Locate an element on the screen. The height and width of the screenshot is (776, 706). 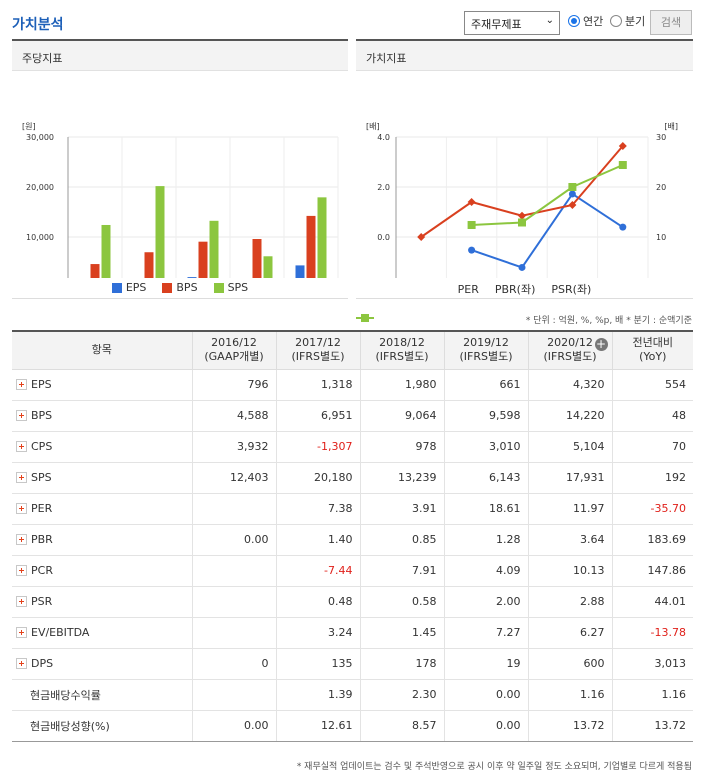
legend-item-per: PER is located at coordinates (417, 301).